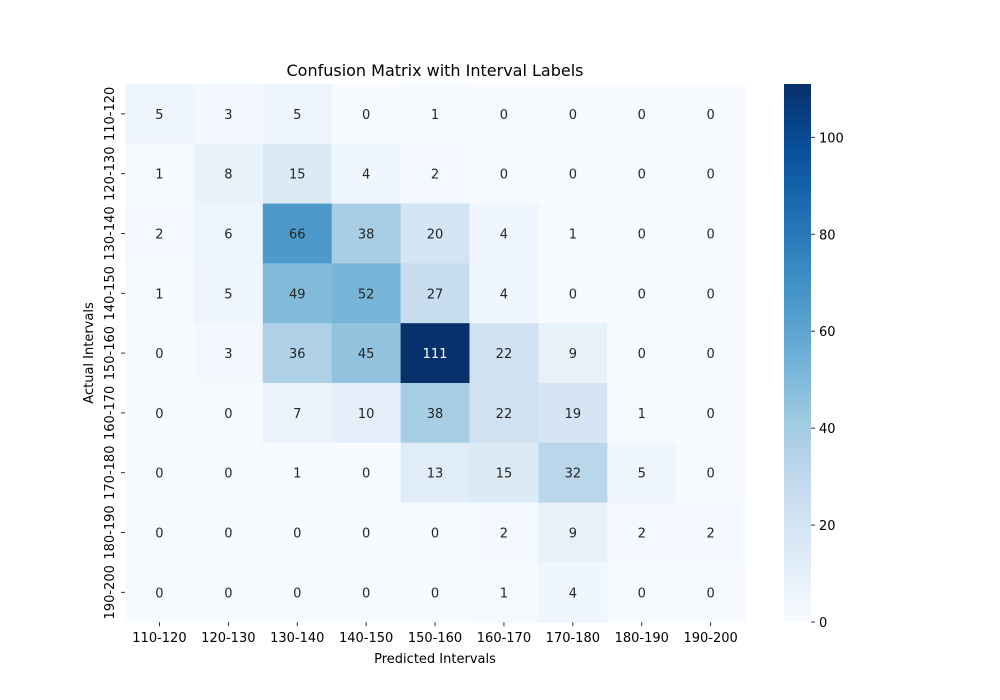  What do you see at coordinates (110, 174) in the screenshot?
I see `y-tick-label: 120-130` at bounding box center [110, 174].